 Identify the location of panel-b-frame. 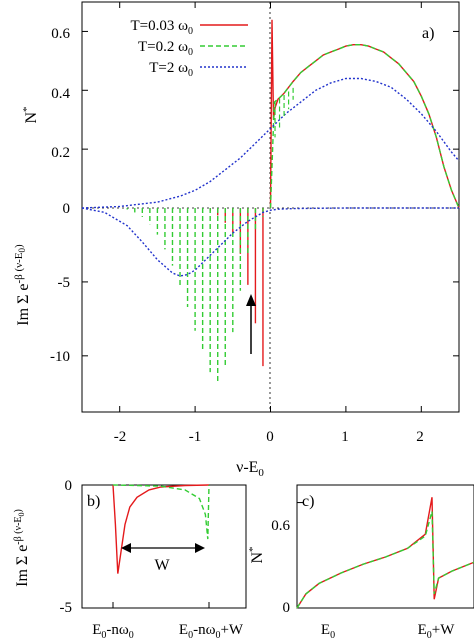
(164, 546).